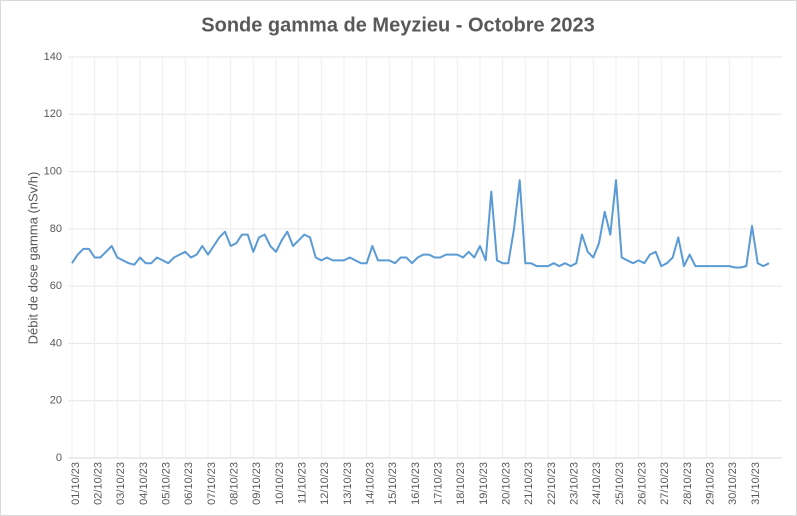 The width and height of the screenshot is (797, 516). What do you see at coordinates (665, 483) in the screenshot?
I see `x-tick-label: 27/10/23` at bounding box center [665, 483].